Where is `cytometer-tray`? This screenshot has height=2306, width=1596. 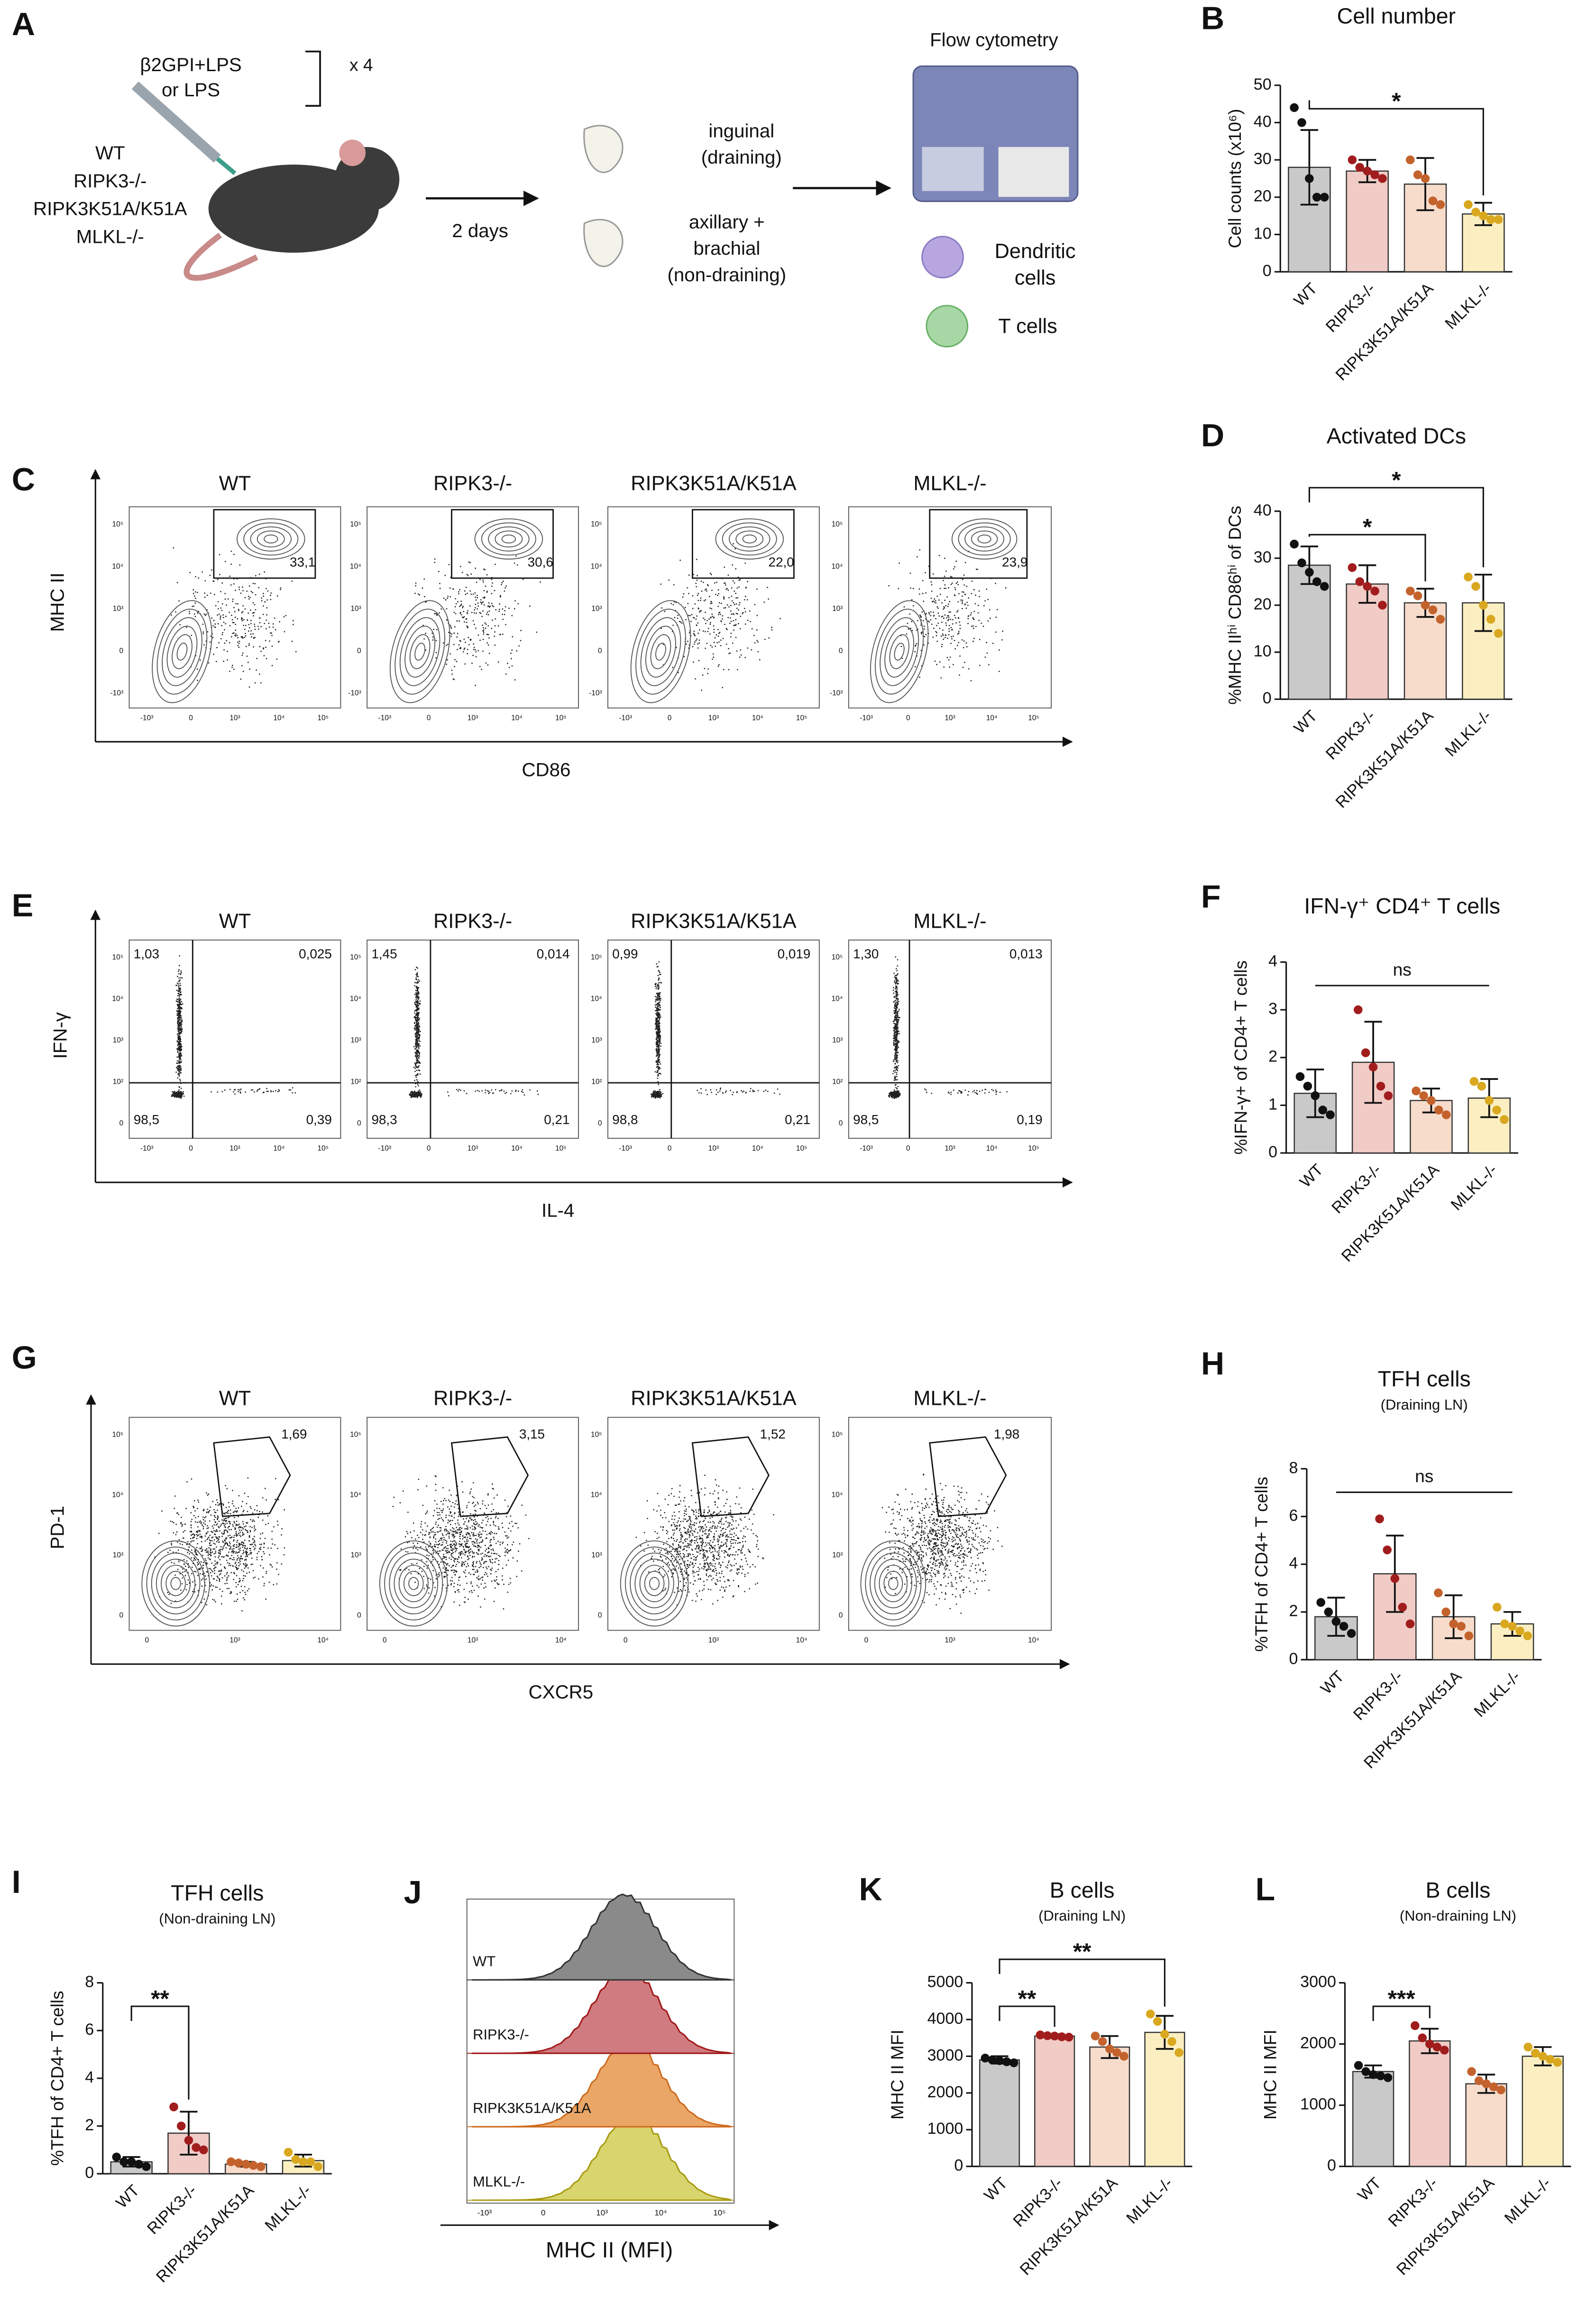 cytometer-tray is located at coordinates (1033, 172).